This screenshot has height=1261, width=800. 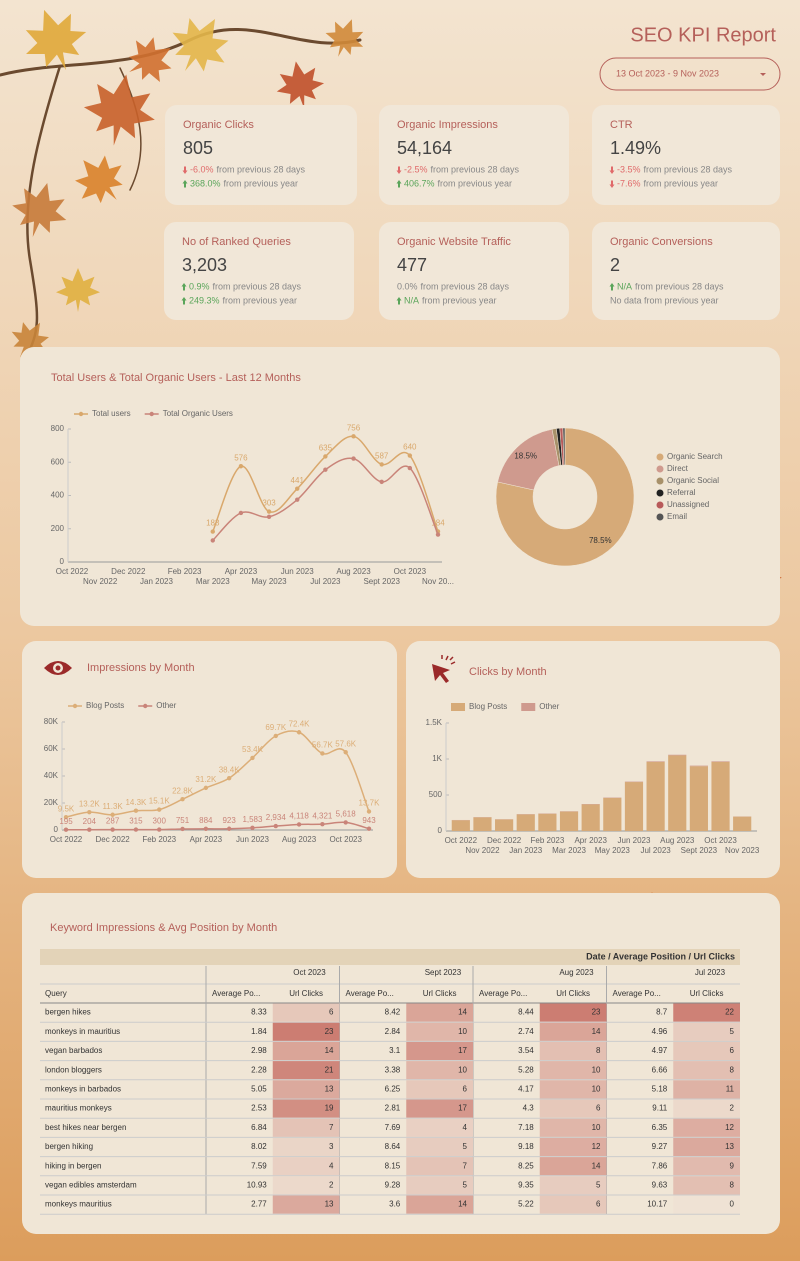 What do you see at coordinates (390, 957) in the screenshot?
I see `table-header-bar` at bounding box center [390, 957].